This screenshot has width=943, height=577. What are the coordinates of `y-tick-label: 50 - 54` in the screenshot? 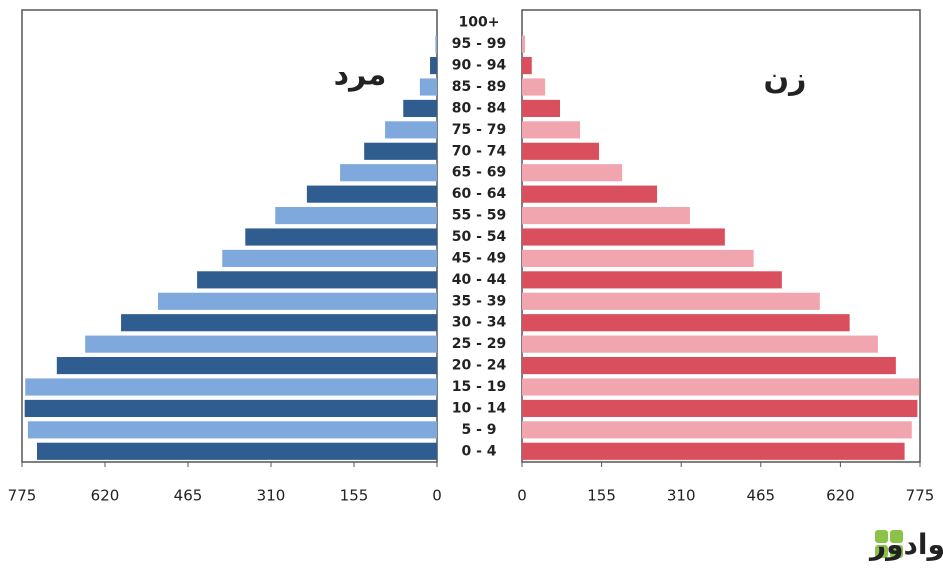 It's located at (479, 237).